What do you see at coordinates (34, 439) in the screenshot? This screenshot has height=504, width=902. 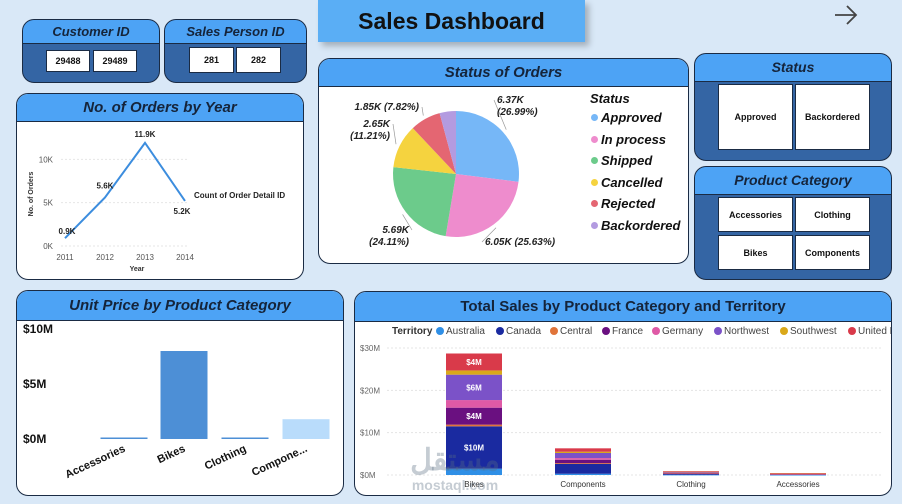 I see `y-tick-label: $0M` at bounding box center [34, 439].